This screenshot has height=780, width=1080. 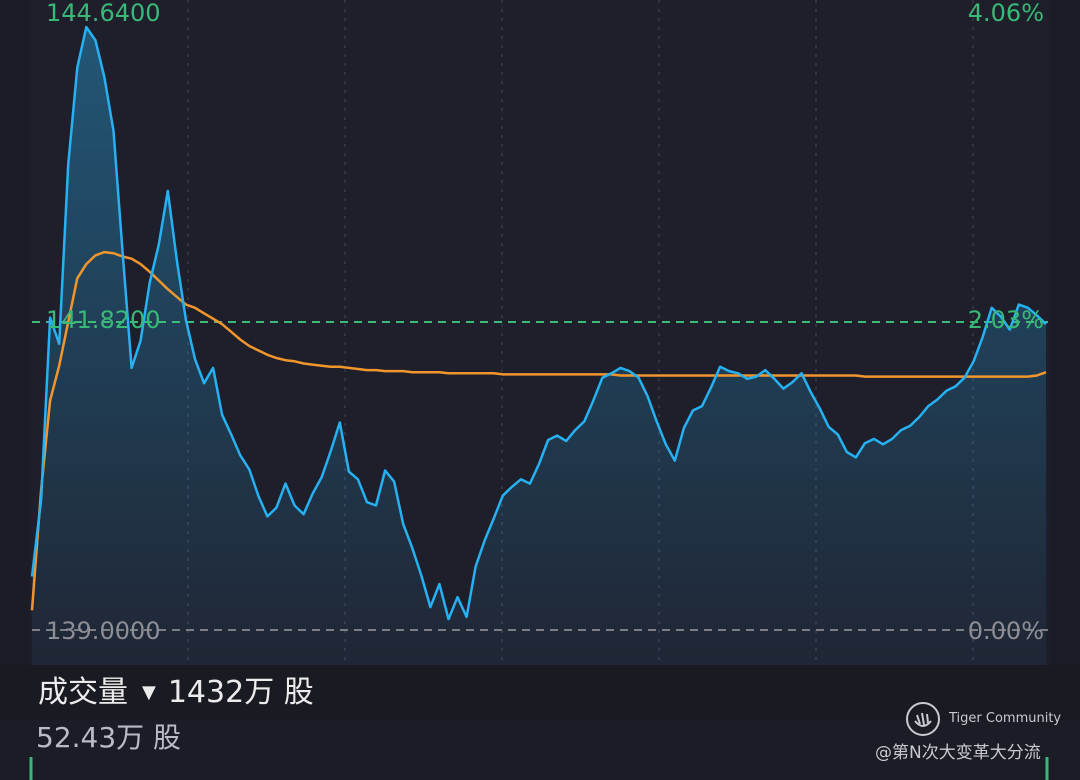 What do you see at coordinates (149, 692) in the screenshot?
I see `dropdown-triangle-icon: ▼` at bounding box center [149, 692].